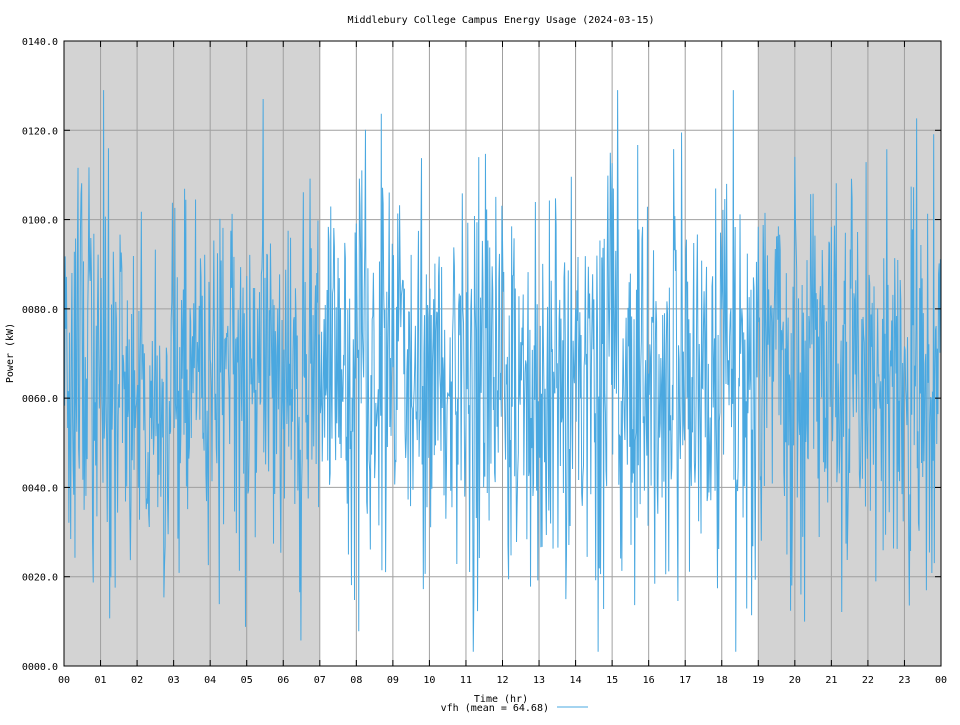 The height and width of the screenshot is (725, 960). What do you see at coordinates (174, 680) in the screenshot?
I see `x-tick-label: 03` at bounding box center [174, 680].